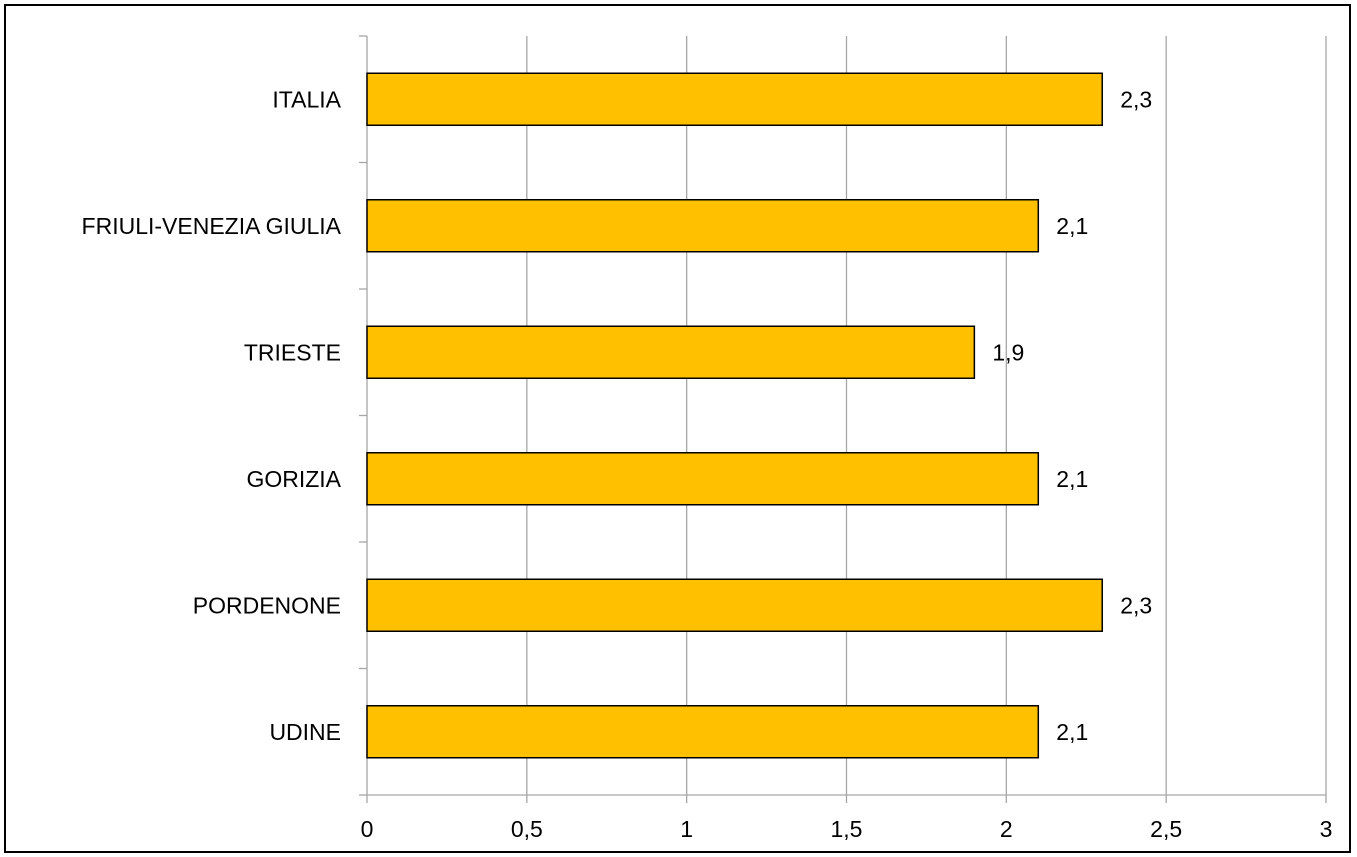  Describe the element at coordinates (212, 226) in the screenshot. I see `category-label: FRIULI-VENEZIA GIULIA` at that location.